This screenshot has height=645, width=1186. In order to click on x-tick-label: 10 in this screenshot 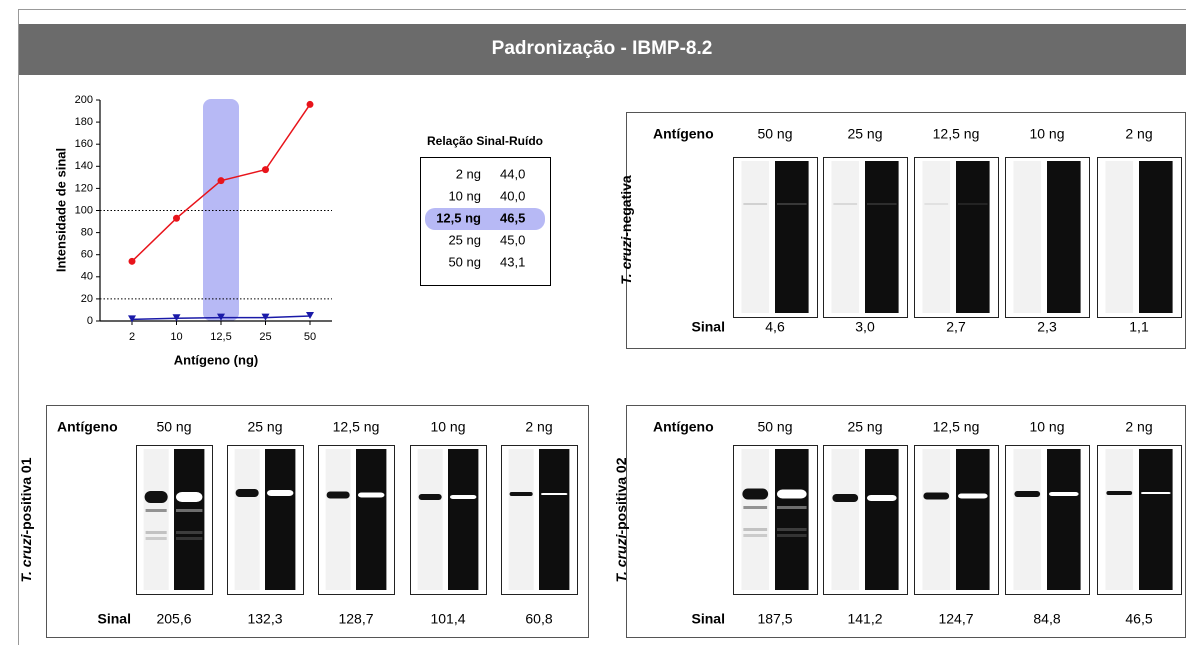, I will do `click(176, 337)`.